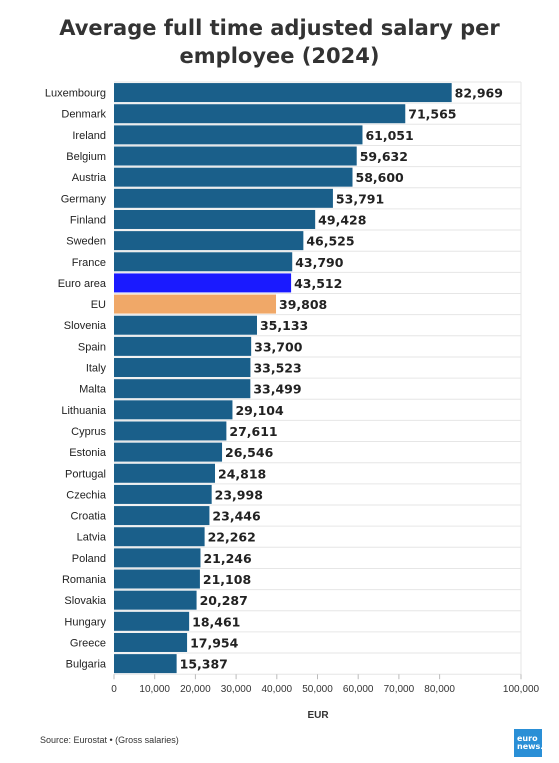 This screenshot has width=559, height=763. I want to click on x-tick-label: 50,000, so click(317, 689).